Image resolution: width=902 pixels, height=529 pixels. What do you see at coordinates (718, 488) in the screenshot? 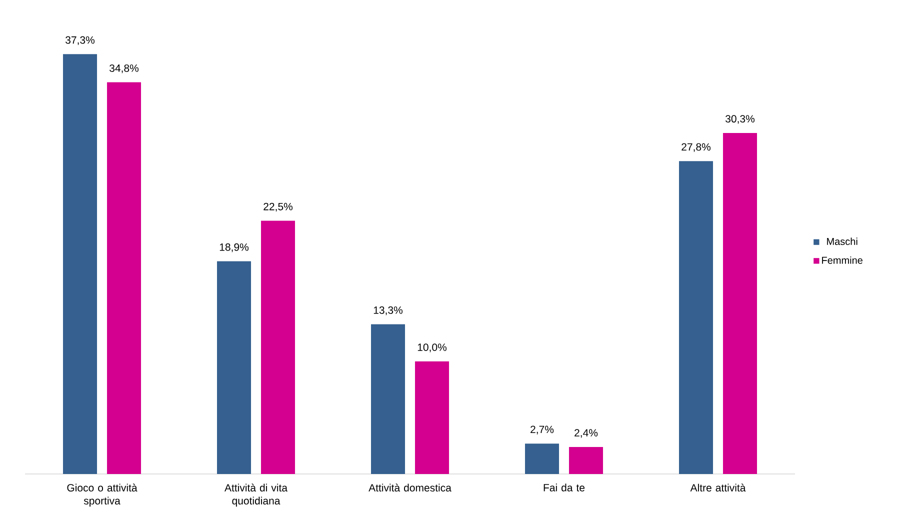
I see `x-tick-label: Altre attività` at bounding box center [718, 488].